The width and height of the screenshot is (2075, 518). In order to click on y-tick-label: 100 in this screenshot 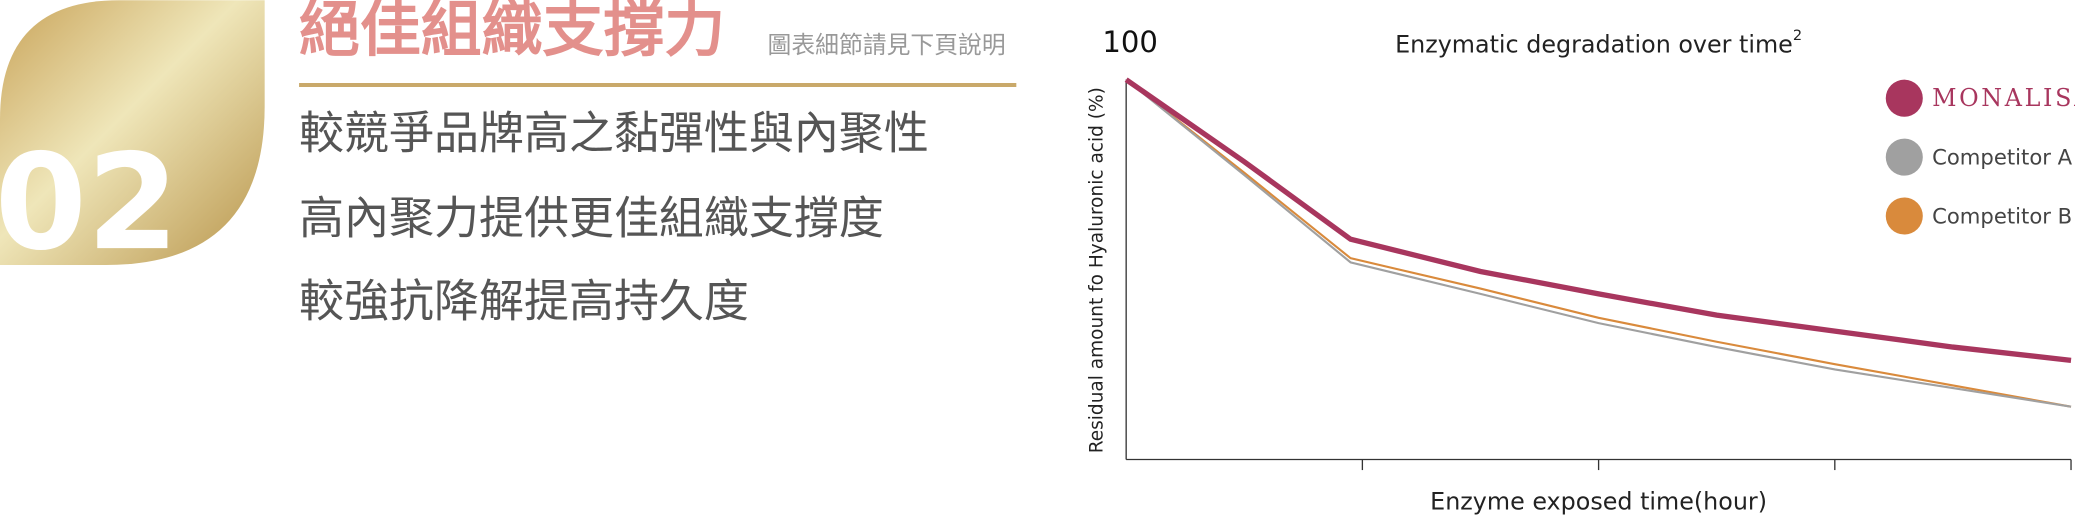, I will do `click(1130, 42)`.